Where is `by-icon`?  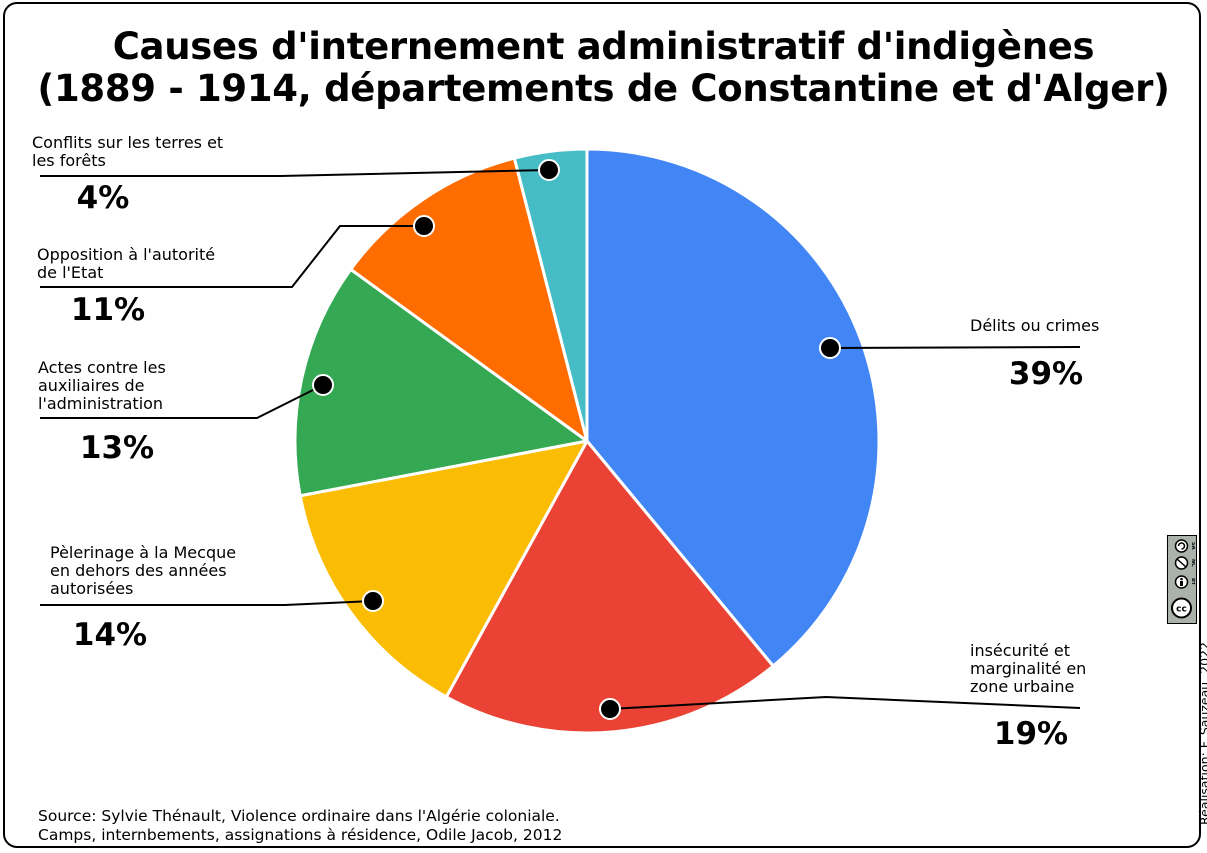 by-icon is located at coordinates (1181, 582).